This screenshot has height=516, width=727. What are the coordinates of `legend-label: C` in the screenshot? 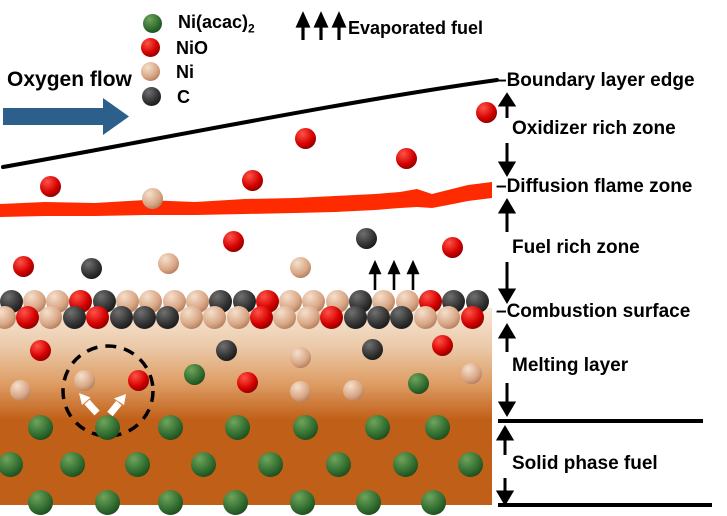 It's located at (183, 96).